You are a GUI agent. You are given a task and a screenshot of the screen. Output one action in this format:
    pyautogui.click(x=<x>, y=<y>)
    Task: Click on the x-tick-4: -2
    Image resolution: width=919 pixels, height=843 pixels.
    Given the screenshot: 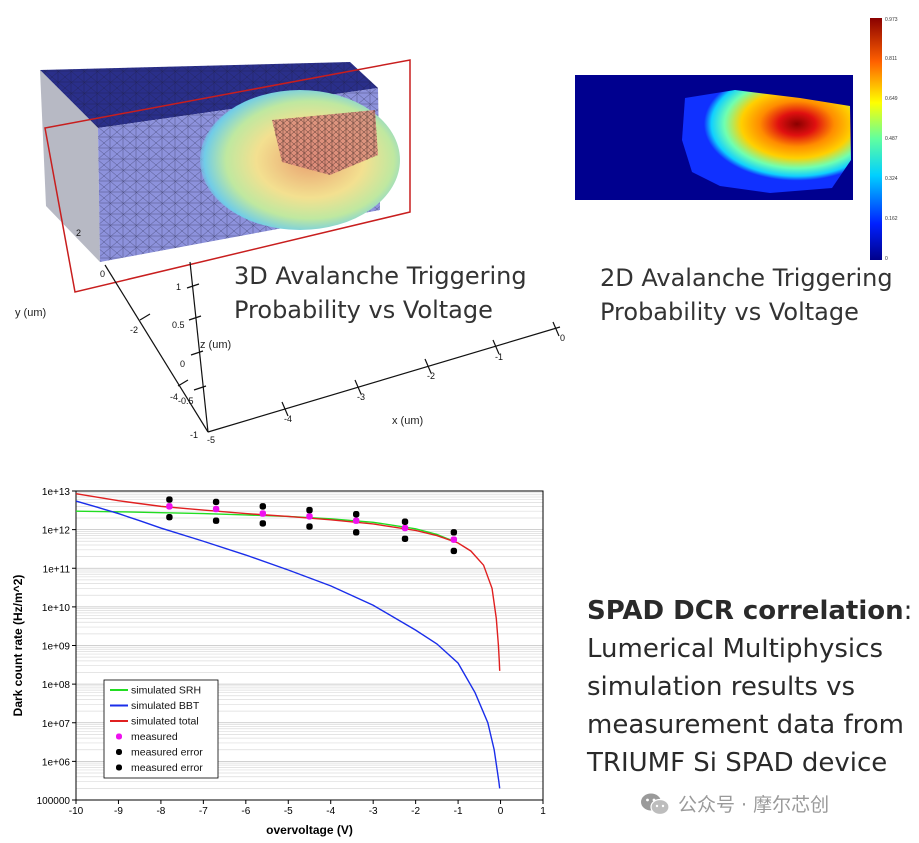 What is the action you would take?
    pyautogui.click(x=431, y=376)
    